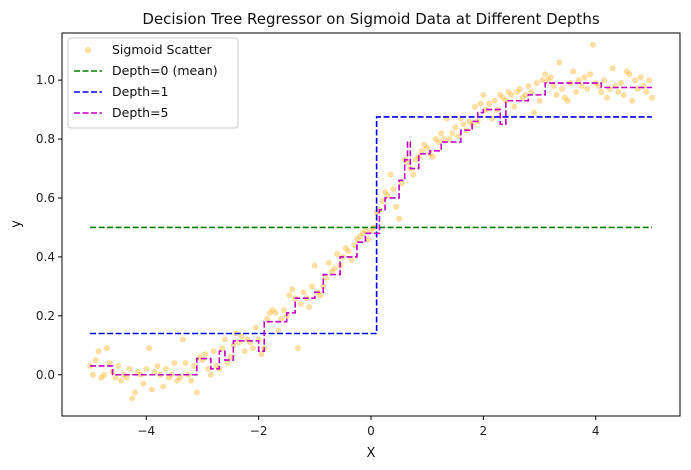 The height and width of the screenshot is (470, 691). What do you see at coordinates (371, 453) in the screenshot?
I see `x-axis-label: X` at bounding box center [371, 453].